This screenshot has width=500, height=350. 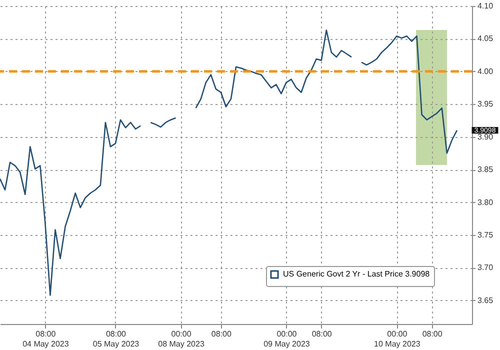 I want to click on y-tick-label: 3.70, so click(x=486, y=267).